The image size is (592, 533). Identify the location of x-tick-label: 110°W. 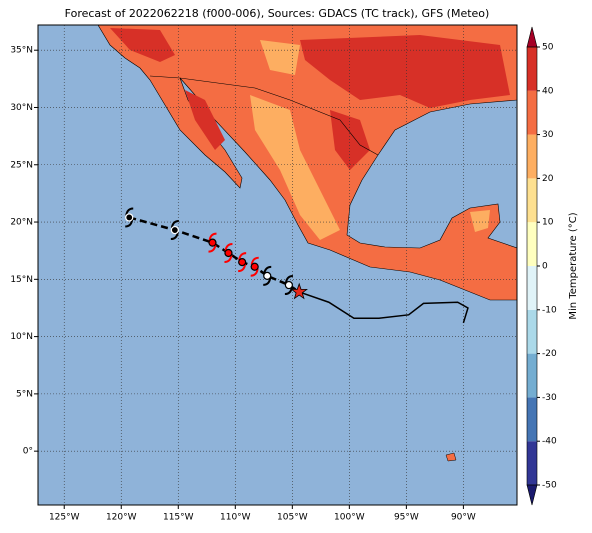
(235, 518).